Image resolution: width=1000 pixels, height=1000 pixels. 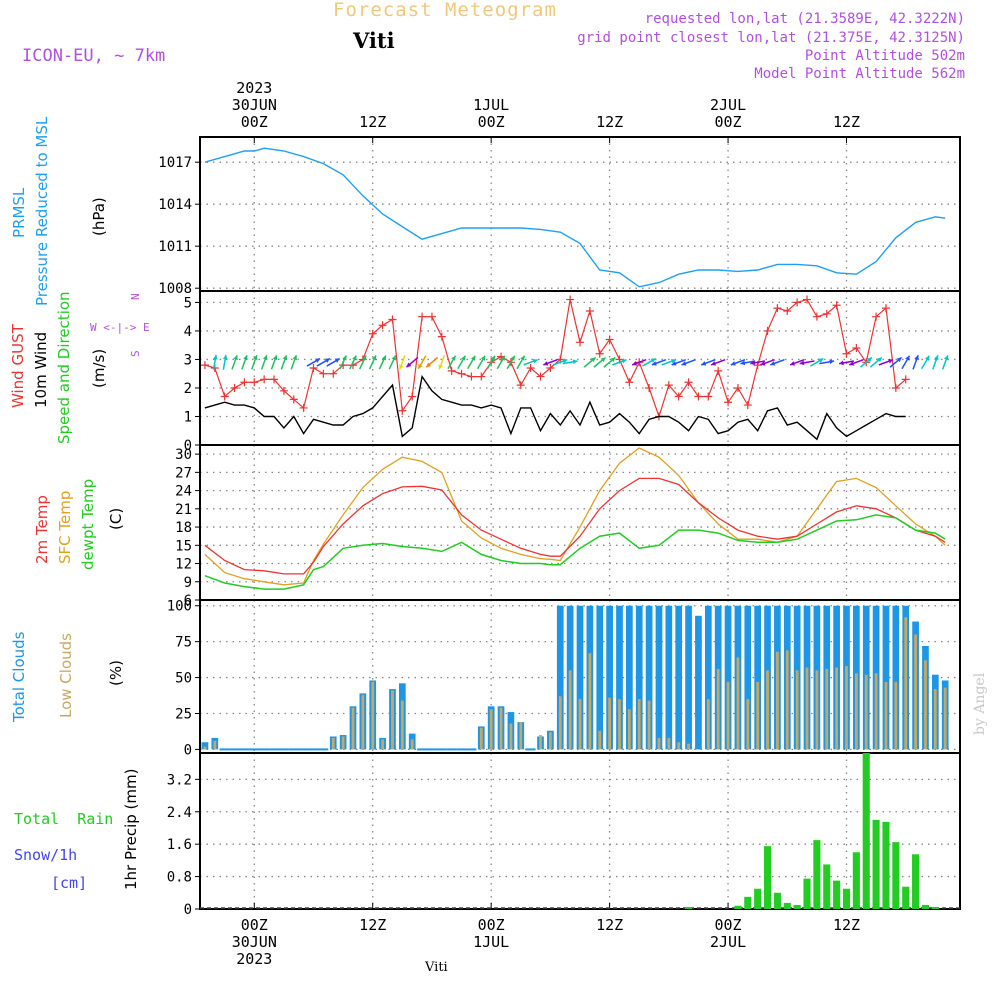 I want to click on dewpt-line, so click(x=575, y=552).